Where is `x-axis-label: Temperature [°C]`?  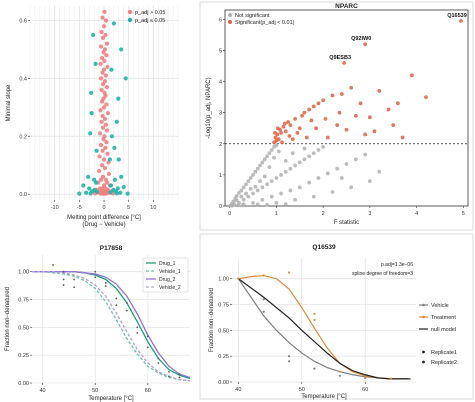 x-axis-label: Temperature [°C] is located at coordinates (111, 399).